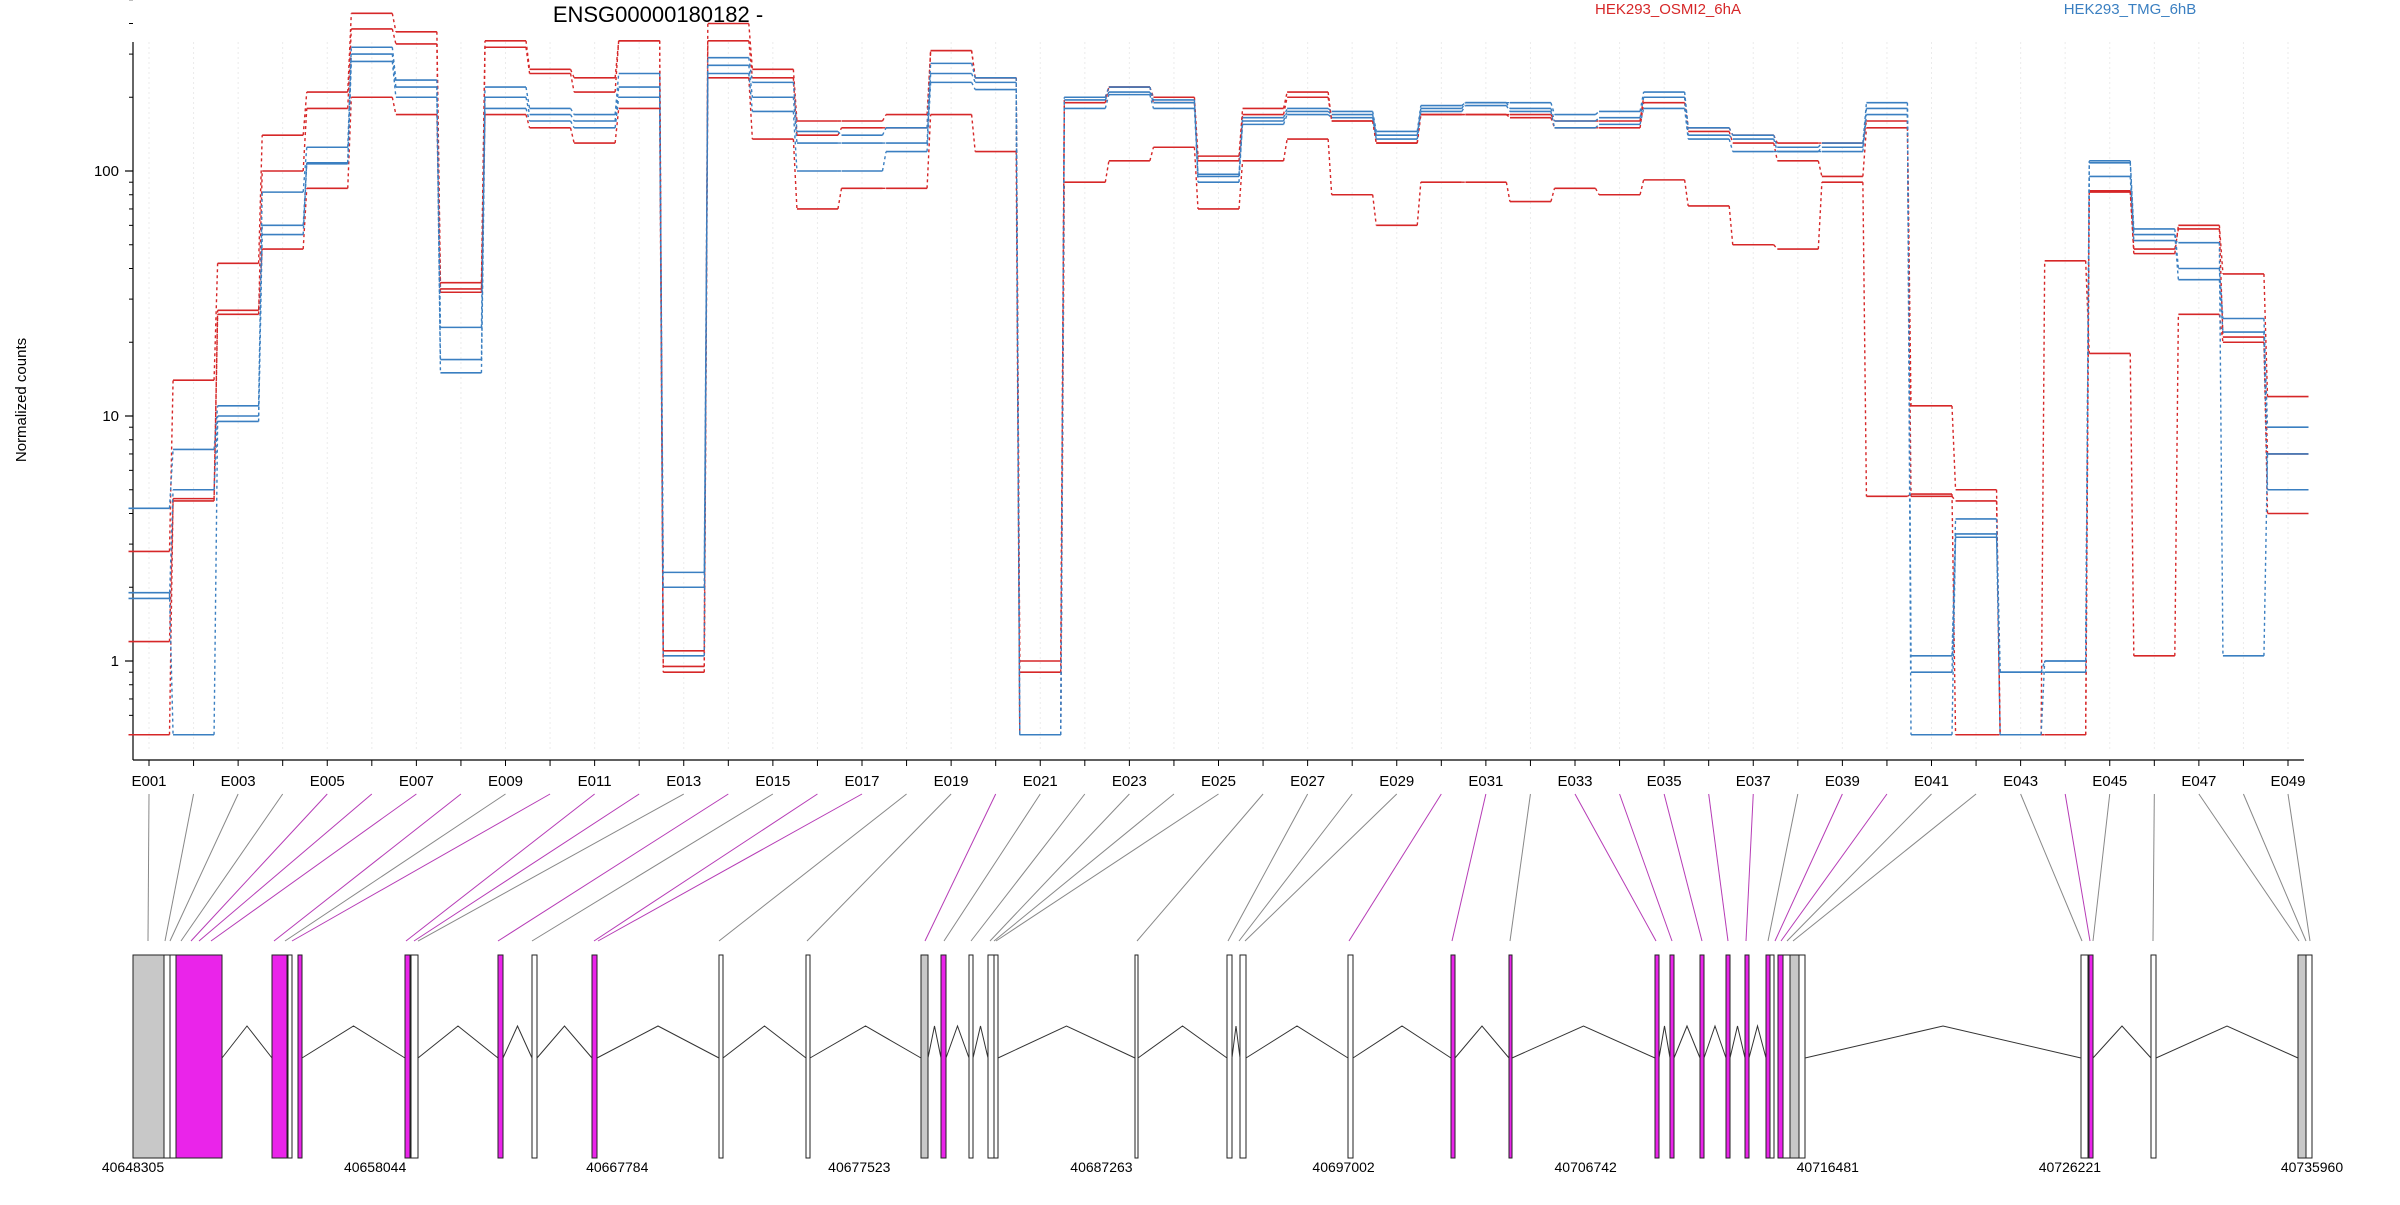 The image size is (2400, 1205). What do you see at coordinates (2070, 1167) in the screenshot?
I see `genomic-coordinate-label: 40726221` at bounding box center [2070, 1167].